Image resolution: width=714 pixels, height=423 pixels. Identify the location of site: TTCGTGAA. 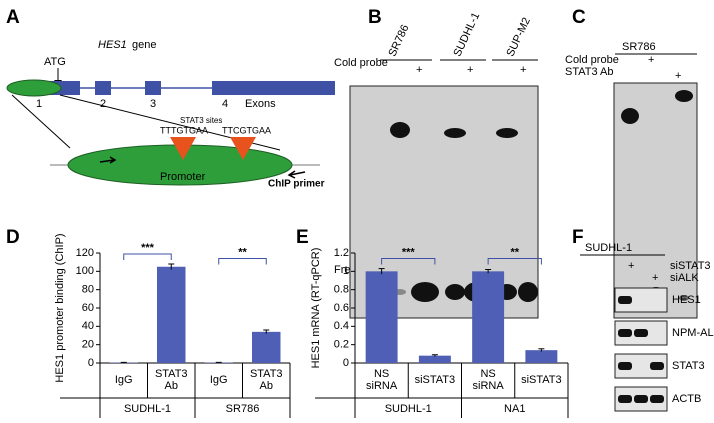
(246, 130).